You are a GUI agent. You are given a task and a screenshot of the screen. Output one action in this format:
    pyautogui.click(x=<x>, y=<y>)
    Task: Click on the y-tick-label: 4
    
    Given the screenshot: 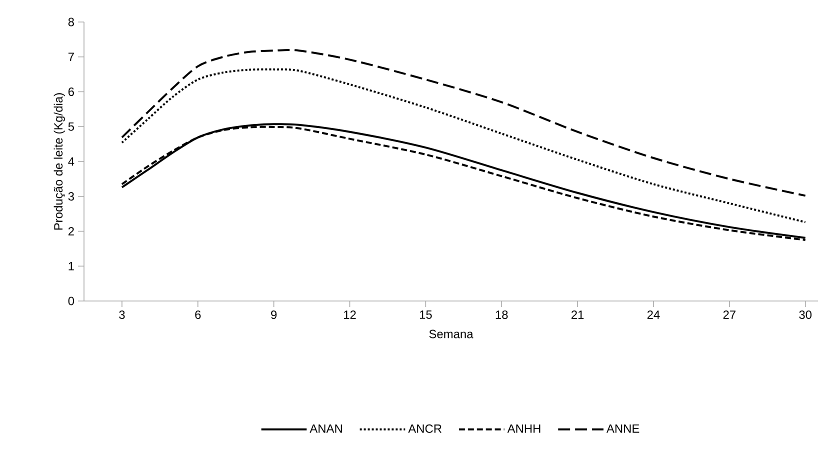 What is the action you would take?
    pyautogui.click(x=71, y=161)
    